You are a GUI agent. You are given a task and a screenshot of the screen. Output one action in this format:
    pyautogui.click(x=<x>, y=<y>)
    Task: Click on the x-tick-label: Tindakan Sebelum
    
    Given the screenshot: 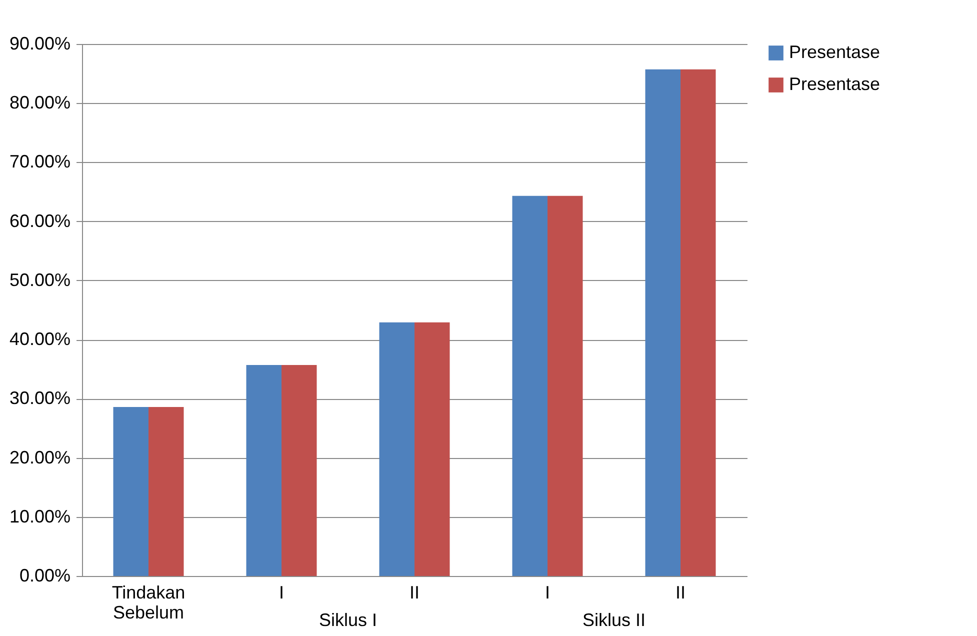 What is the action you would take?
    pyautogui.click(x=149, y=602)
    